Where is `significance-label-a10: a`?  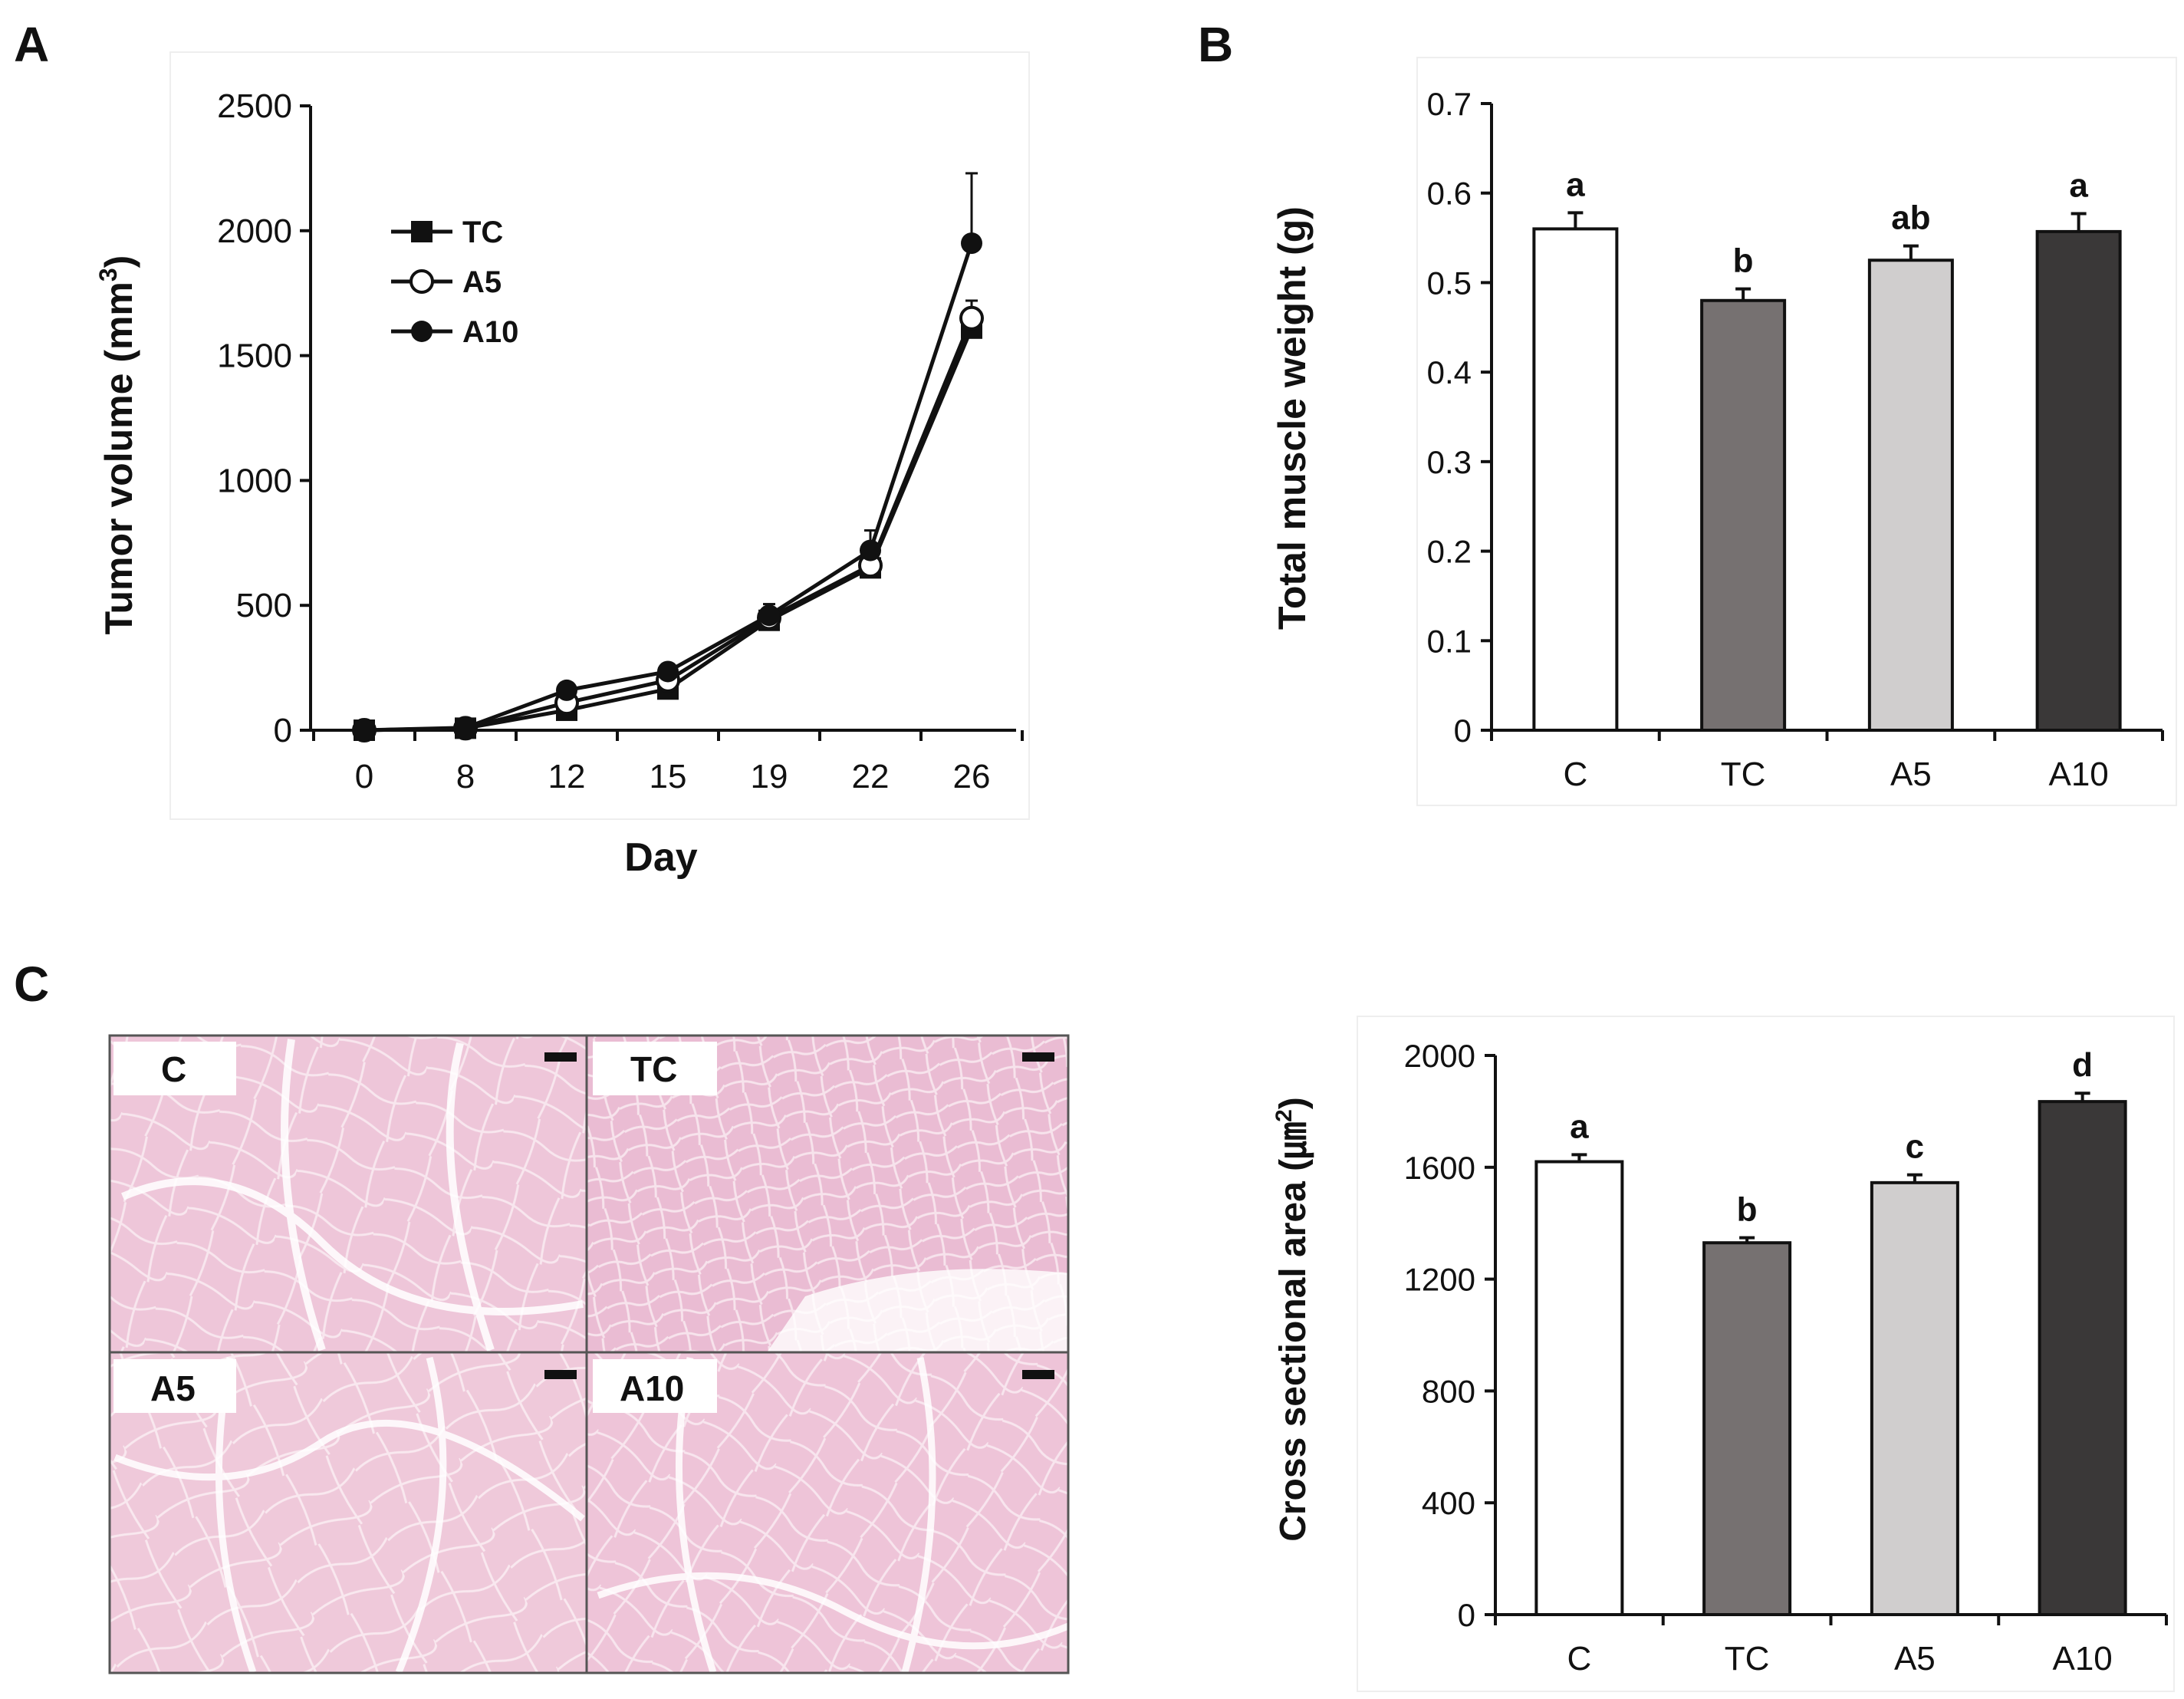 significance-label-a10: a is located at coordinates (2079, 186).